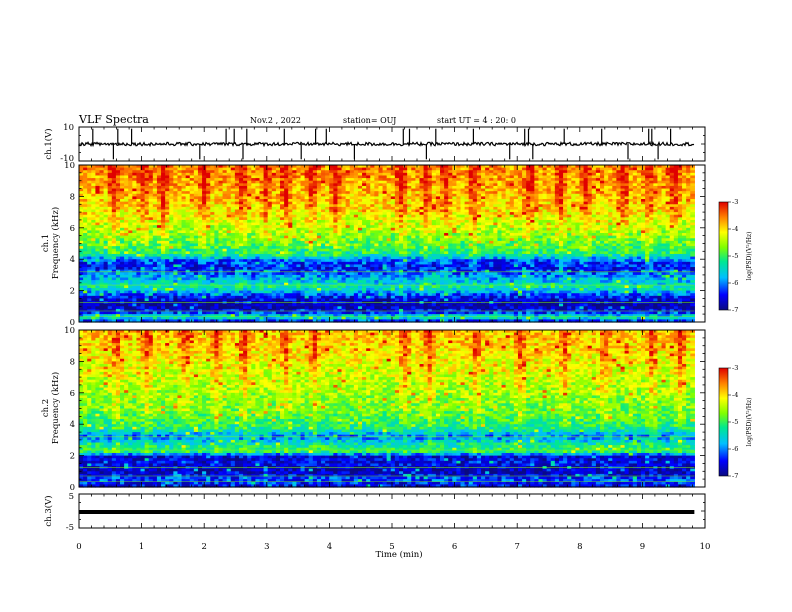 Image resolution: width=792 pixels, height=612 pixels. I want to click on ch1-waveform-panel: 10 -10 ch.1(V), so click(374, 143).